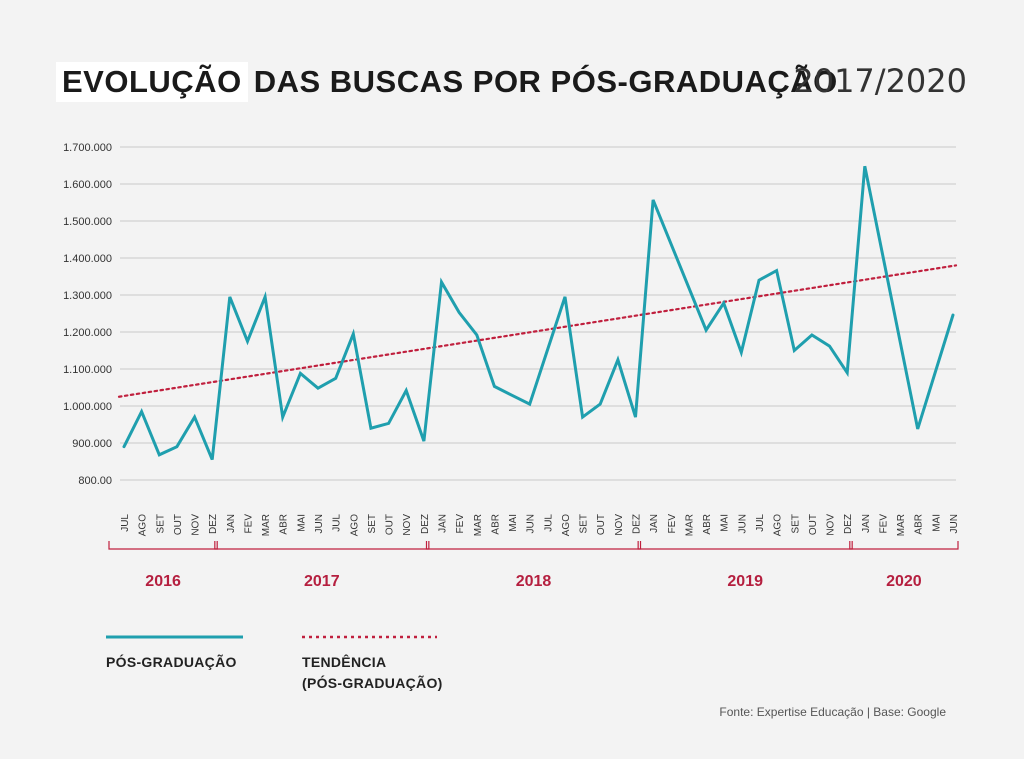 The image size is (1024, 759). I want to click on trend-line, so click(537, 331).